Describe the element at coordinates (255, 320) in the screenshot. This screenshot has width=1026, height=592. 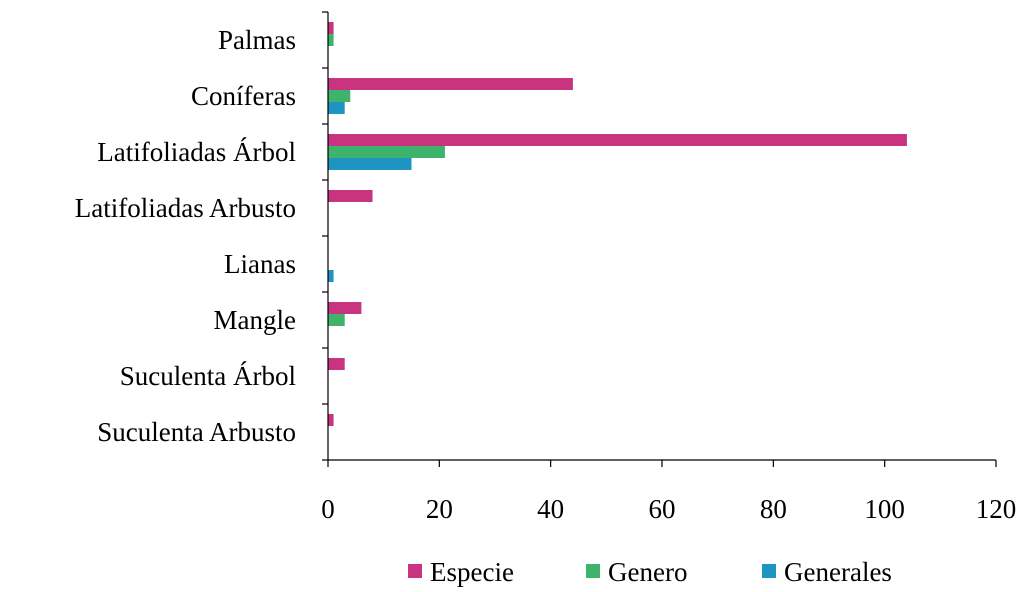
I see `category-label: Mangle` at that location.